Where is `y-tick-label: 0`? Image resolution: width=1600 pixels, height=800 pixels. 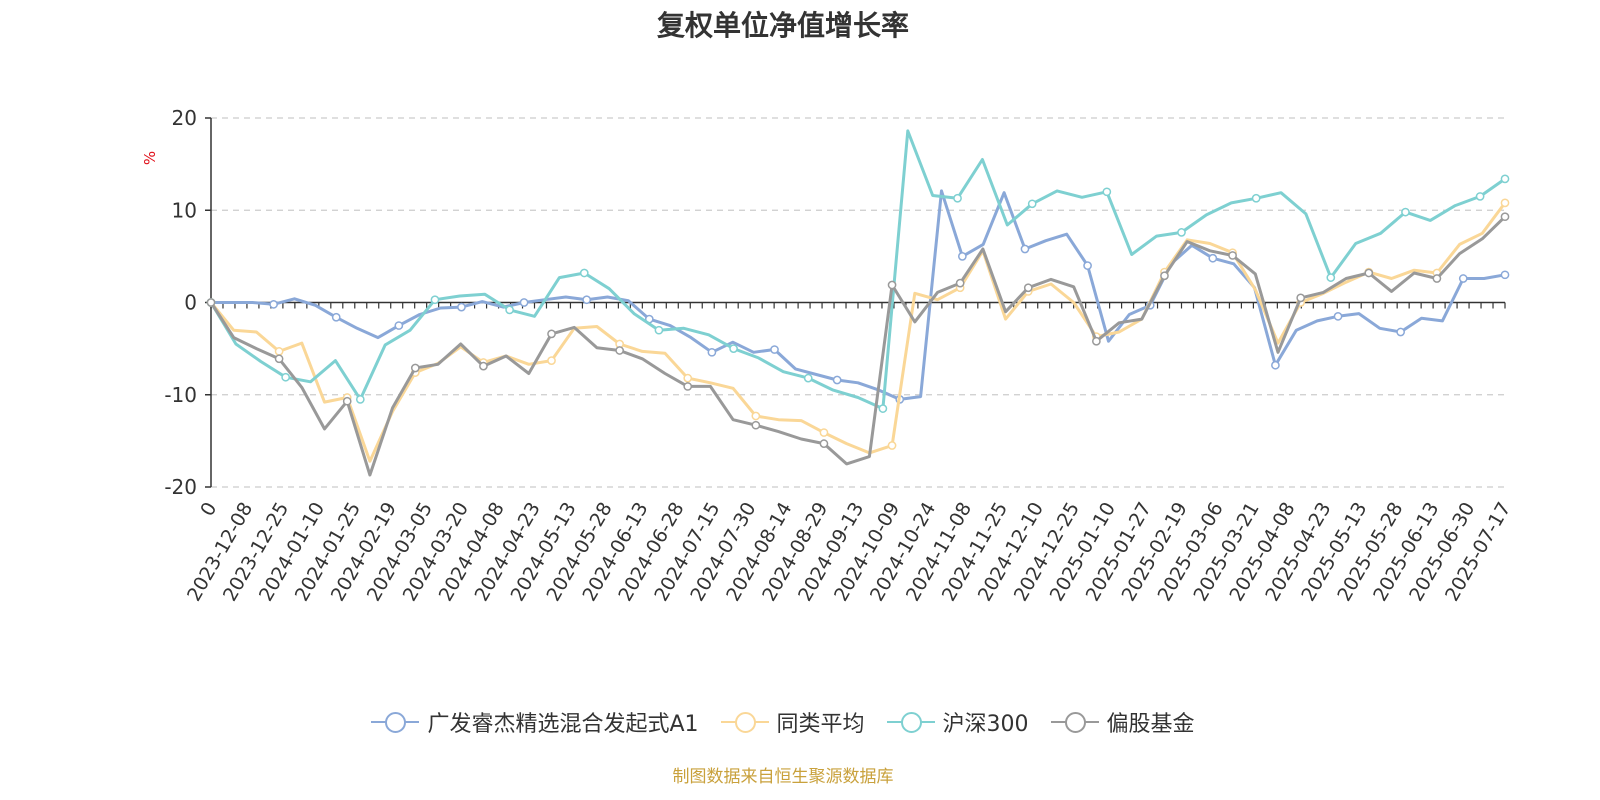
y-tick-label: 0 is located at coordinates (190, 303).